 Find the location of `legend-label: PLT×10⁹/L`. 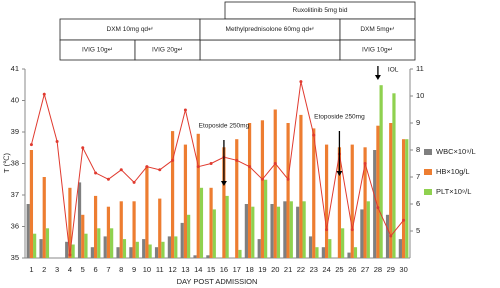

legend-label: PLT×10⁹/L is located at coordinates (453, 191).